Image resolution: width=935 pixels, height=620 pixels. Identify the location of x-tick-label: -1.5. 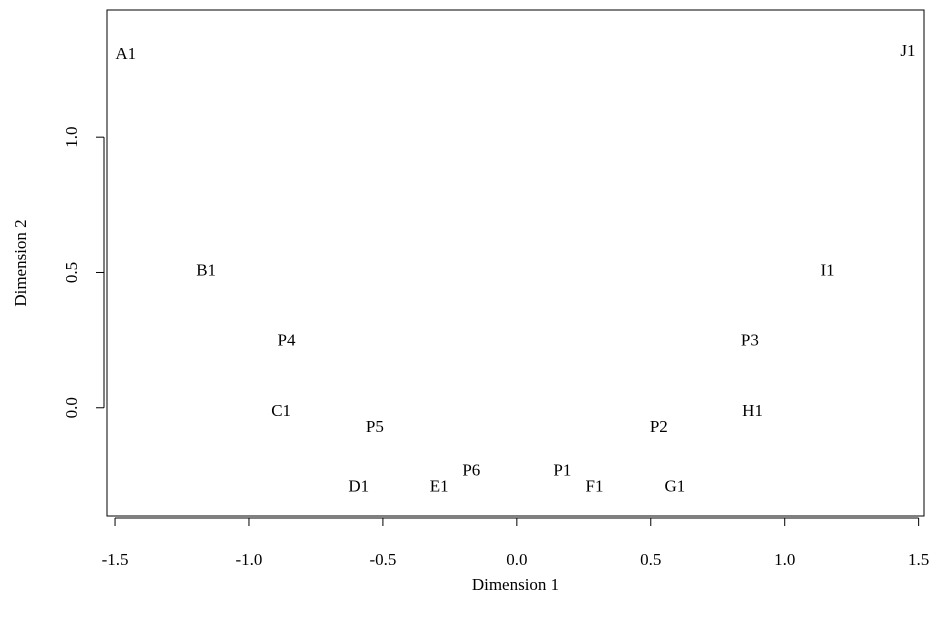
(115, 559).